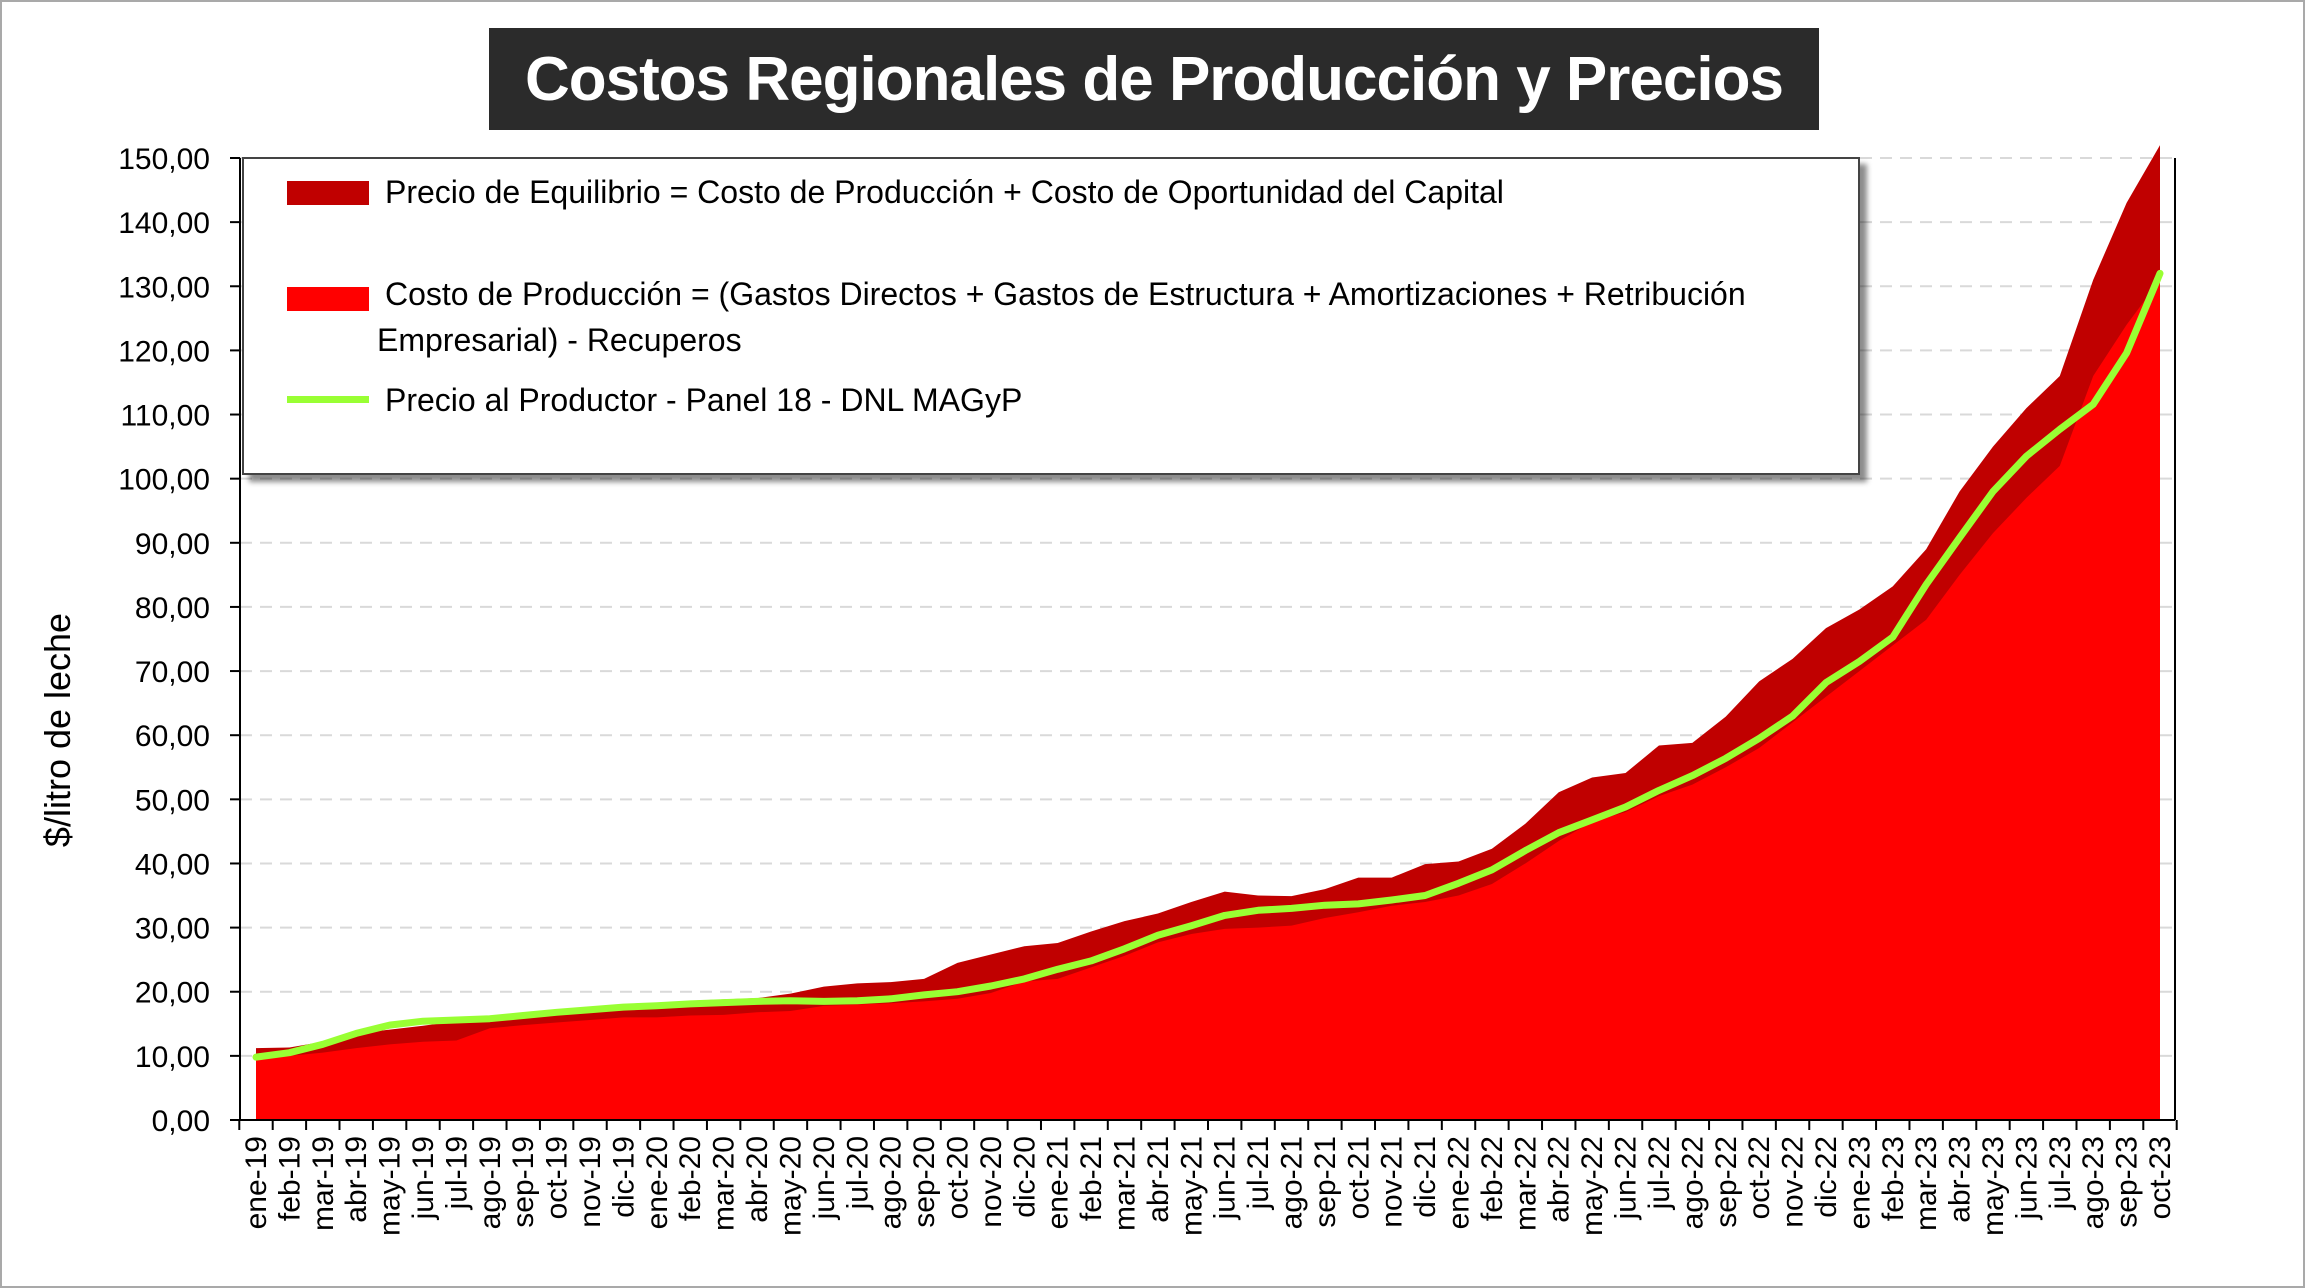 The image size is (2305, 1288). I want to click on x-tick-label: ago-20, so click(891, 1182).